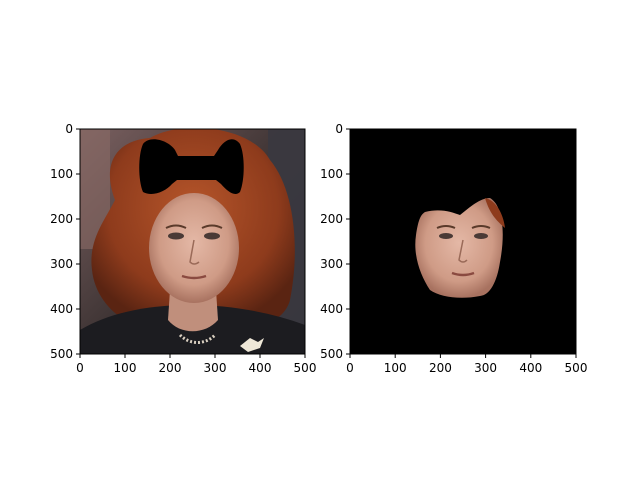  I want to click on right-x-ticks: 0 100 200 300 400 500, so click(466, 364).